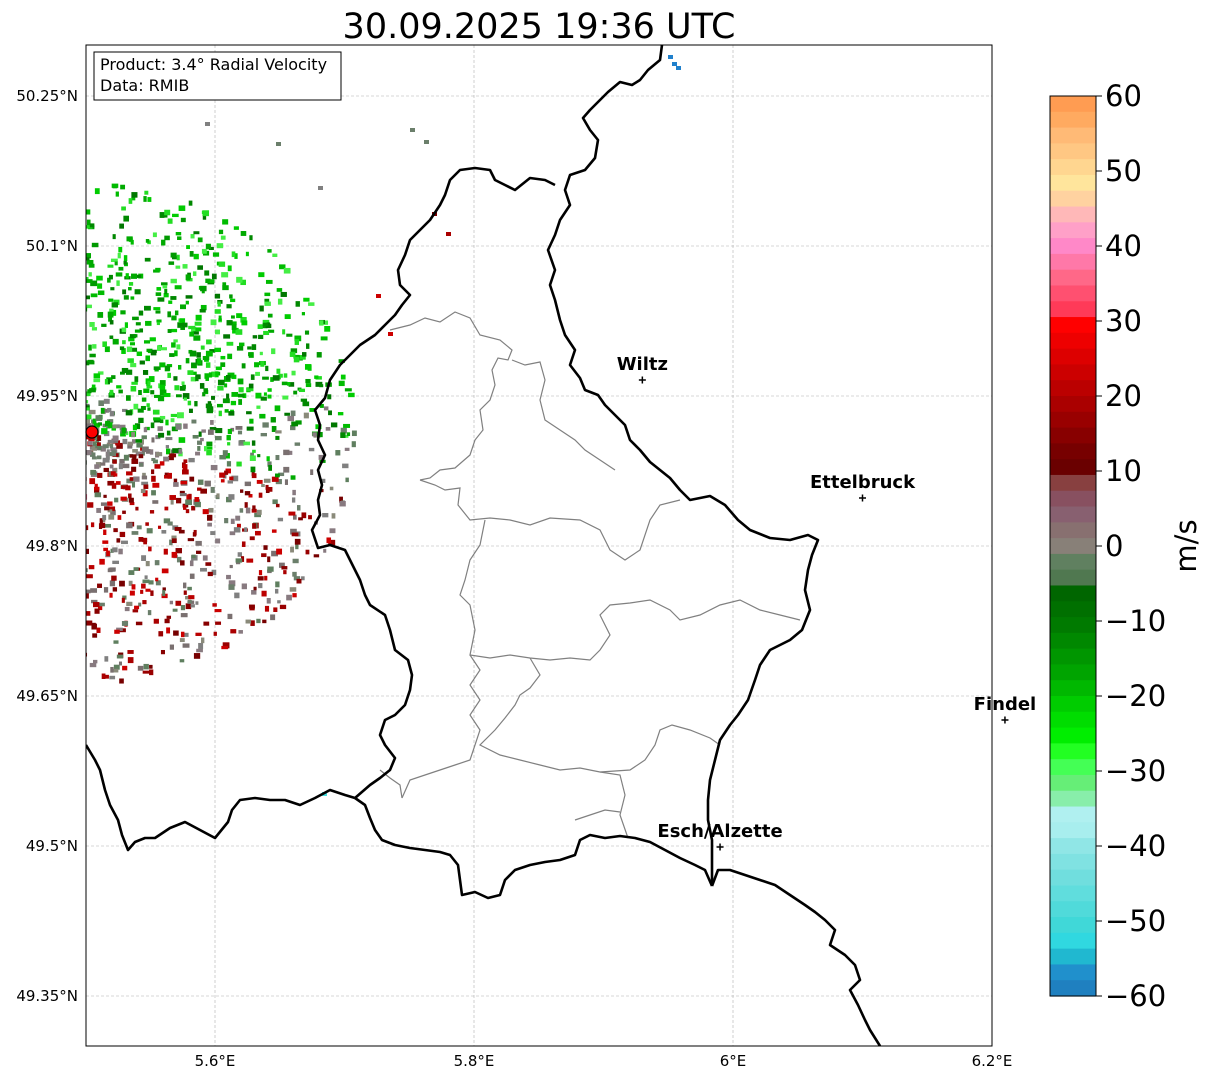 This screenshot has width=1207, height=1081. Describe the element at coordinates (1005, 704) in the screenshot. I see `city-label: Findel` at that location.